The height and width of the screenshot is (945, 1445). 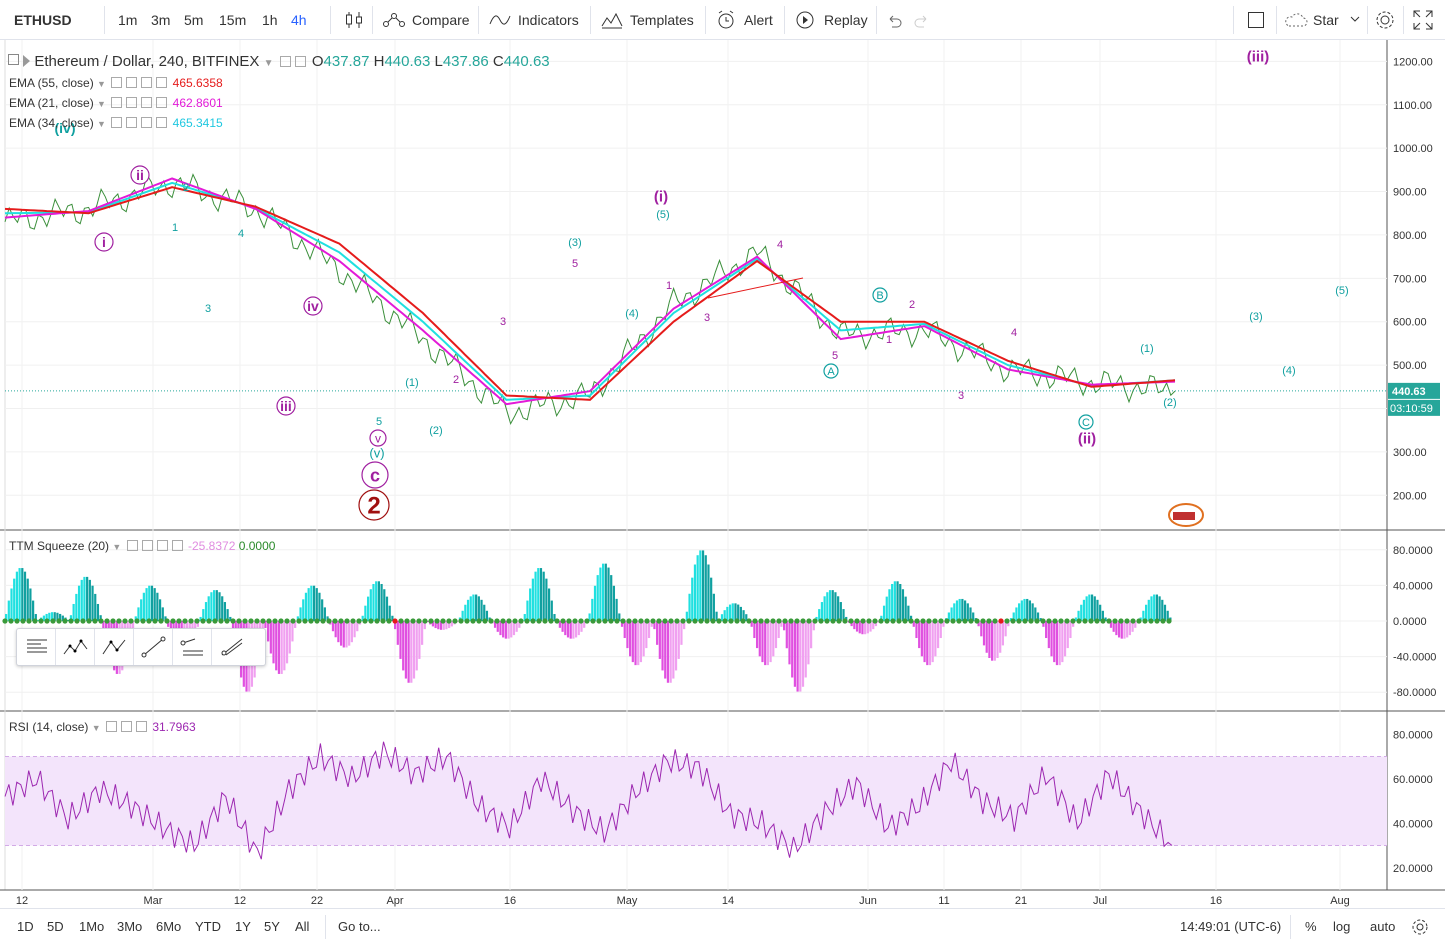 I want to click on channel-icon, so click(x=191, y=647).